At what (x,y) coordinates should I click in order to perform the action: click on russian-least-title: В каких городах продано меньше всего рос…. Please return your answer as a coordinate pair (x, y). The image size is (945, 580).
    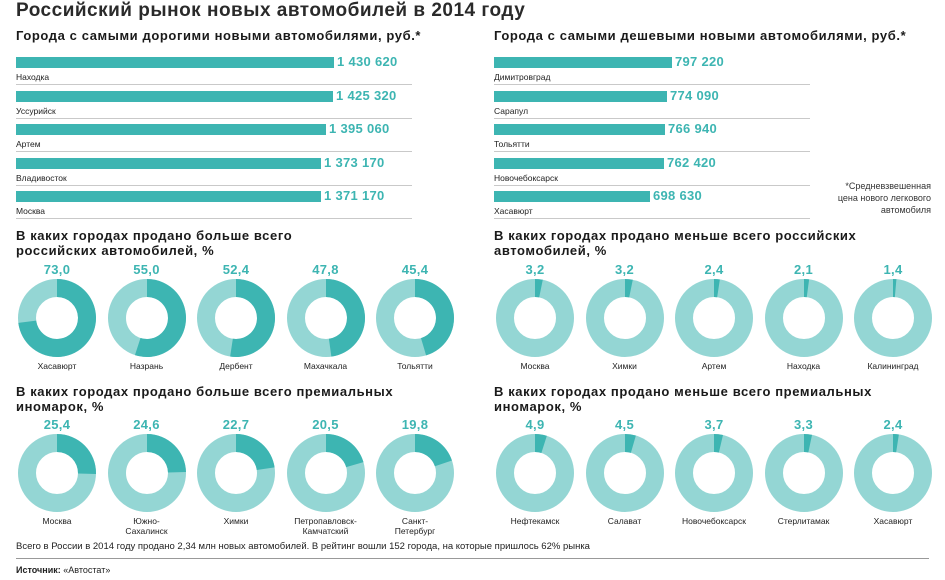
    Looking at the image, I should click on (675, 243).